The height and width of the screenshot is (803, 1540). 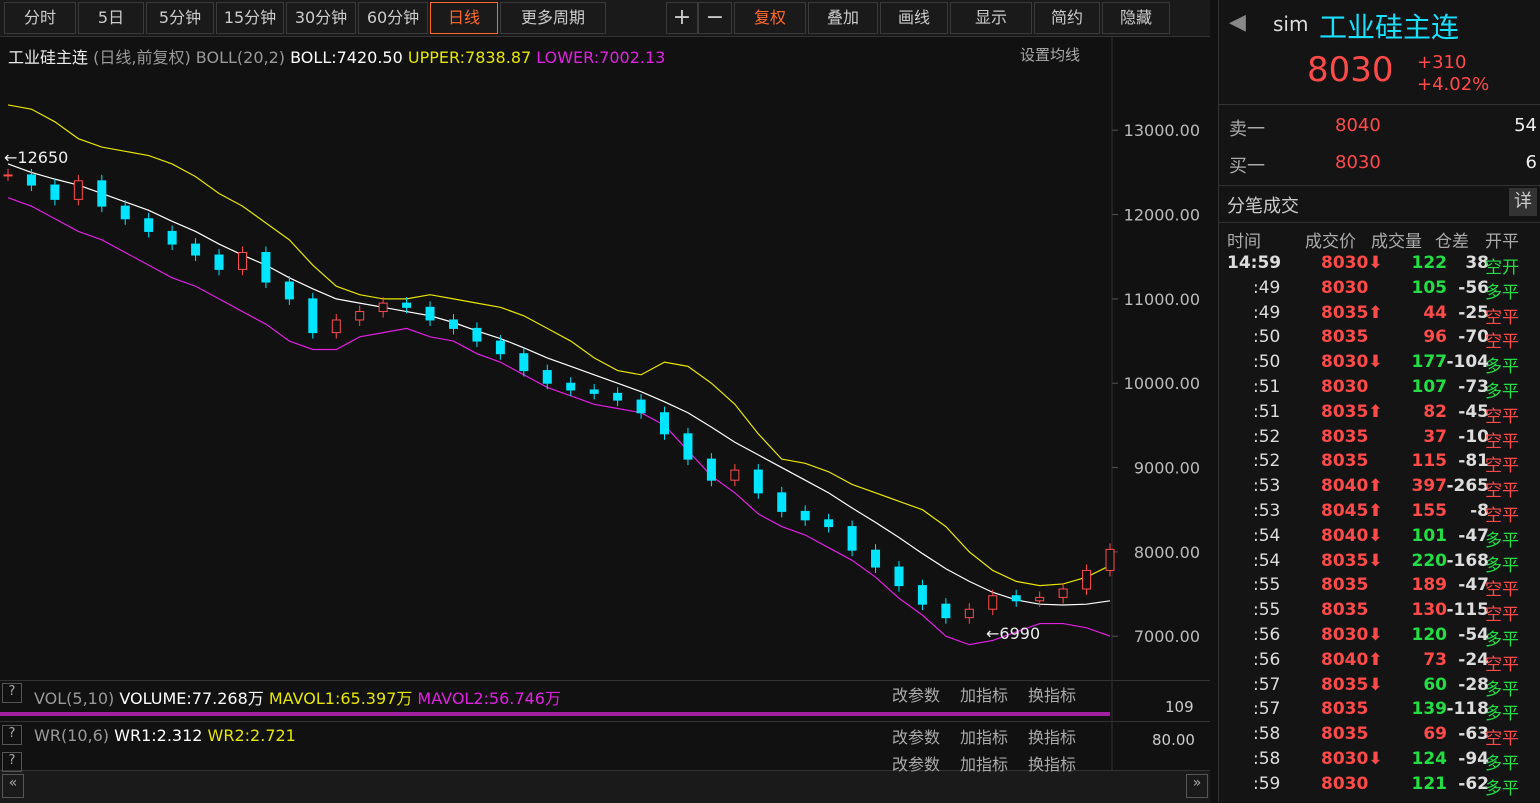 What do you see at coordinates (770, 18) in the screenshot?
I see `tool-button: 复权` at bounding box center [770, 18].